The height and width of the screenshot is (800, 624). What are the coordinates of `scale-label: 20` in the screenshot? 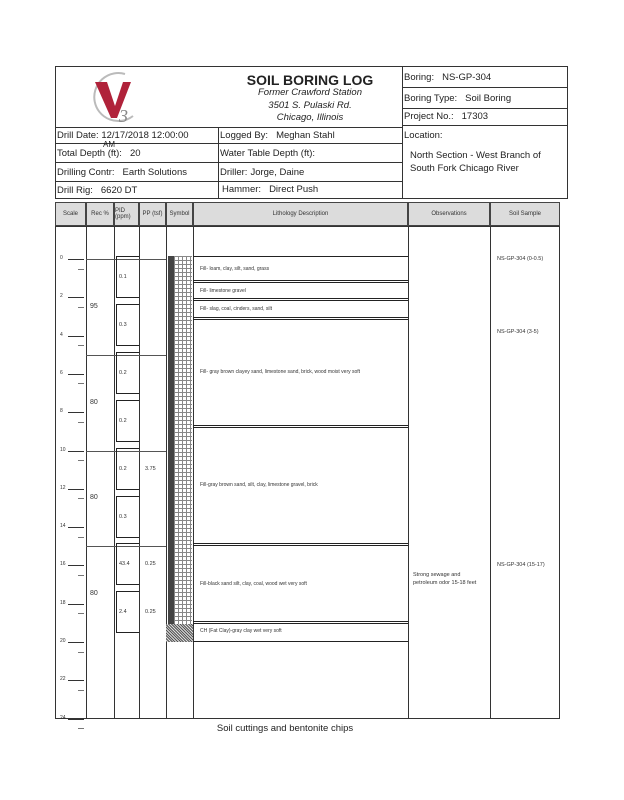 It's located at (63, 641).